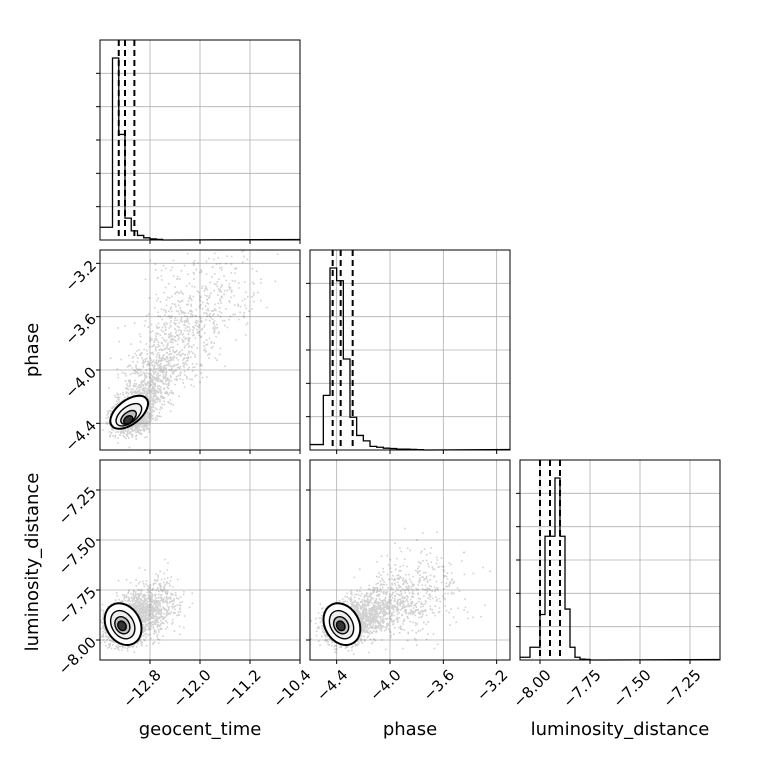 The width and height of the screenshot is (760, 764). Describe the element at coordinates (198, 141) in the screenshot. I see `histogram-geocent_time` at that location.